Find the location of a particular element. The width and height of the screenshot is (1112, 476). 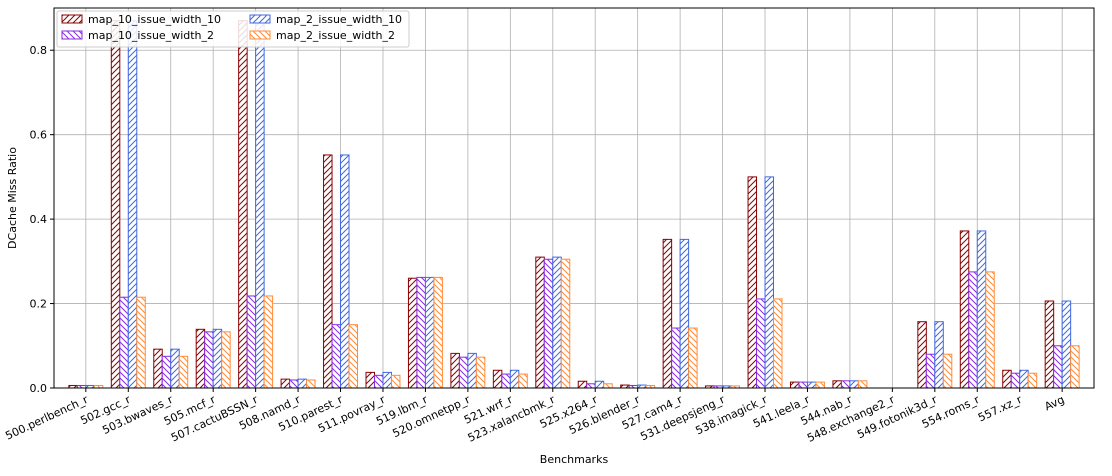

bar-map_2_issue_width_10-549.fotonik3d_r is located at coordinates (939, 355).